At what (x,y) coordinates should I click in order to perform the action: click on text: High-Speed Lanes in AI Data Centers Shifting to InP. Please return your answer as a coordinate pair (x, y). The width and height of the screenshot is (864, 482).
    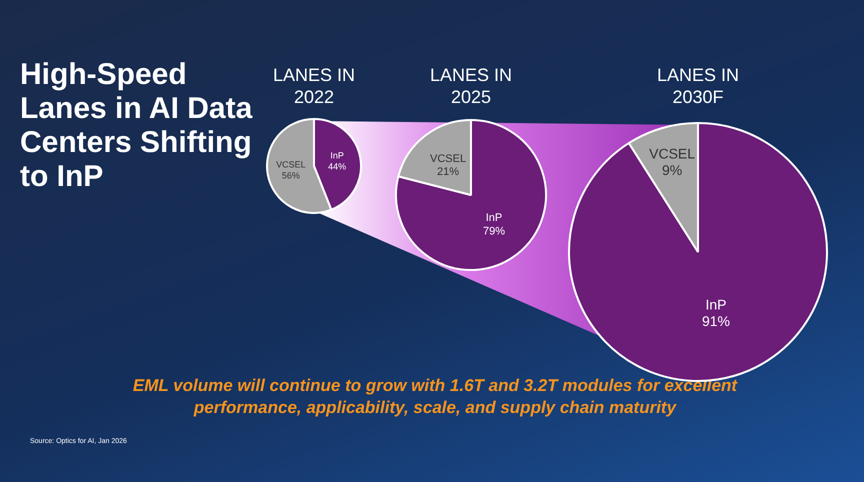
    Looking at the image, I should click on (137, 126).